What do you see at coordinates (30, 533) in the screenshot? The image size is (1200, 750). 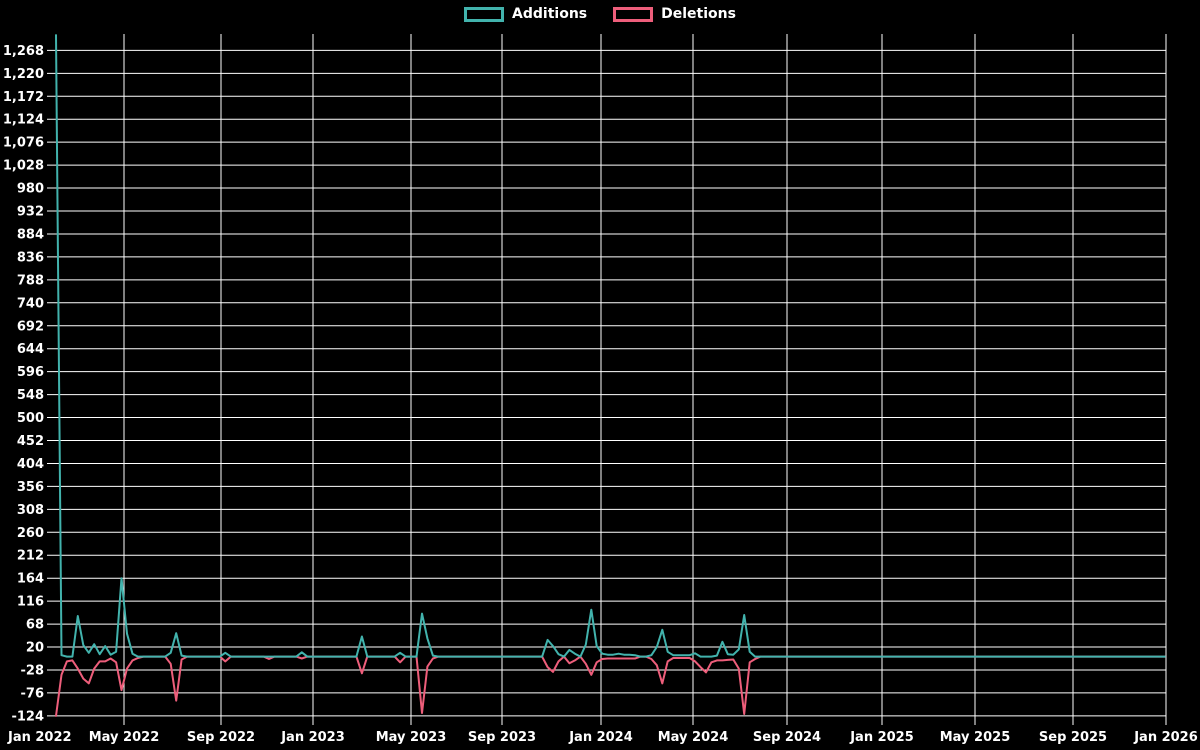 I see `y-tick-label: 260` at bounding box center [30, 533].